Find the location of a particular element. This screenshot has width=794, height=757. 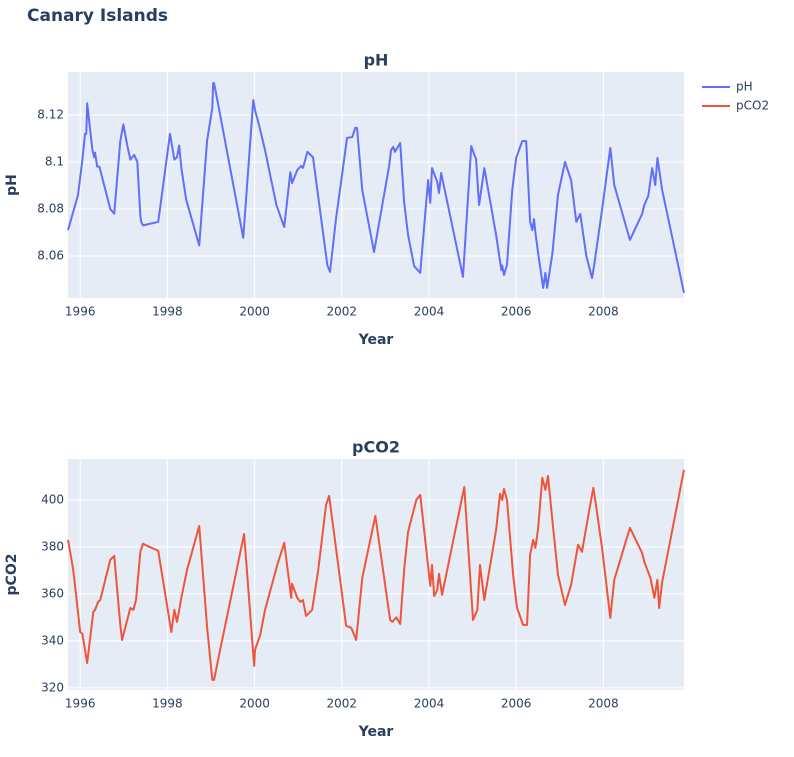

y-tick-label: 8.12 is located at coordinates (50, 114).